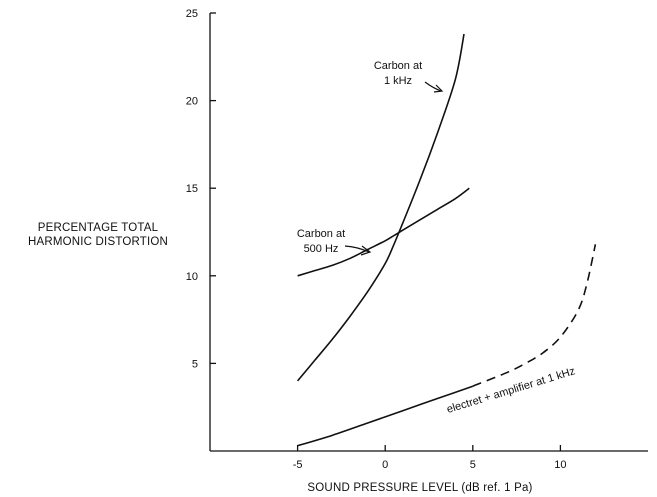  Describe the element at coordinates (560, 465) in the screenshot. I see `x-tick-label: 10` at that location.